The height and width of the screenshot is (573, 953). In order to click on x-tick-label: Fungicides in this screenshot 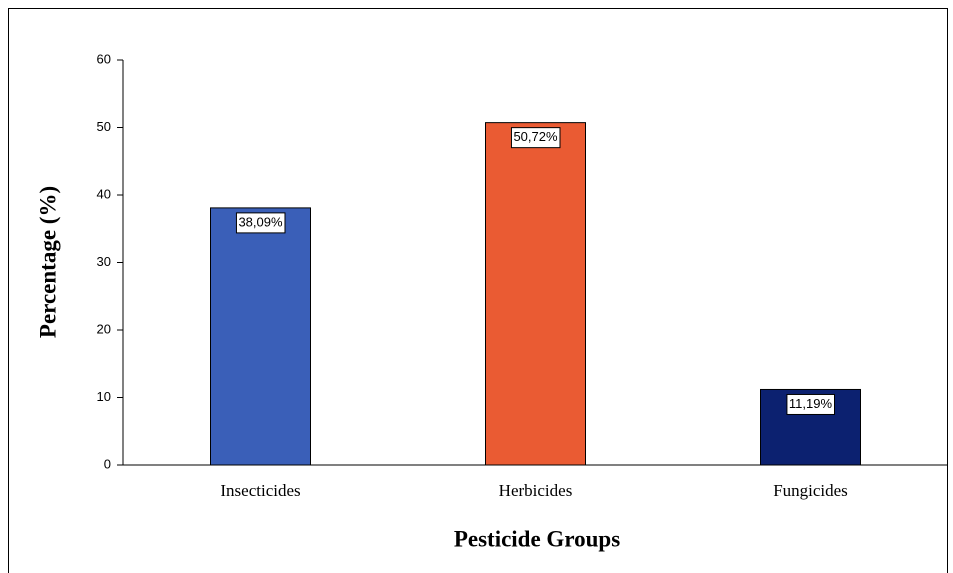, I will do `click(810, 490)`.